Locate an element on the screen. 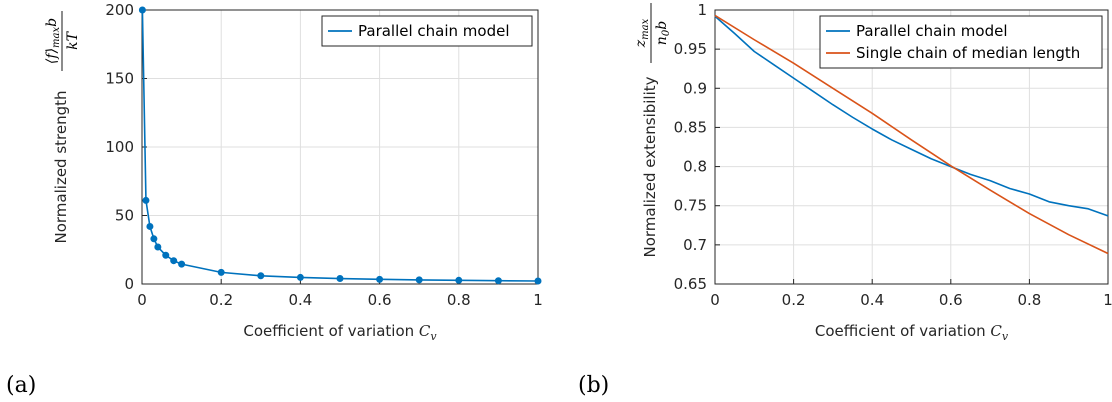 The height and width of the screenshot is (402, 1112). a-xtick-label-2: 0.4 is located at coordinates (300, 300).